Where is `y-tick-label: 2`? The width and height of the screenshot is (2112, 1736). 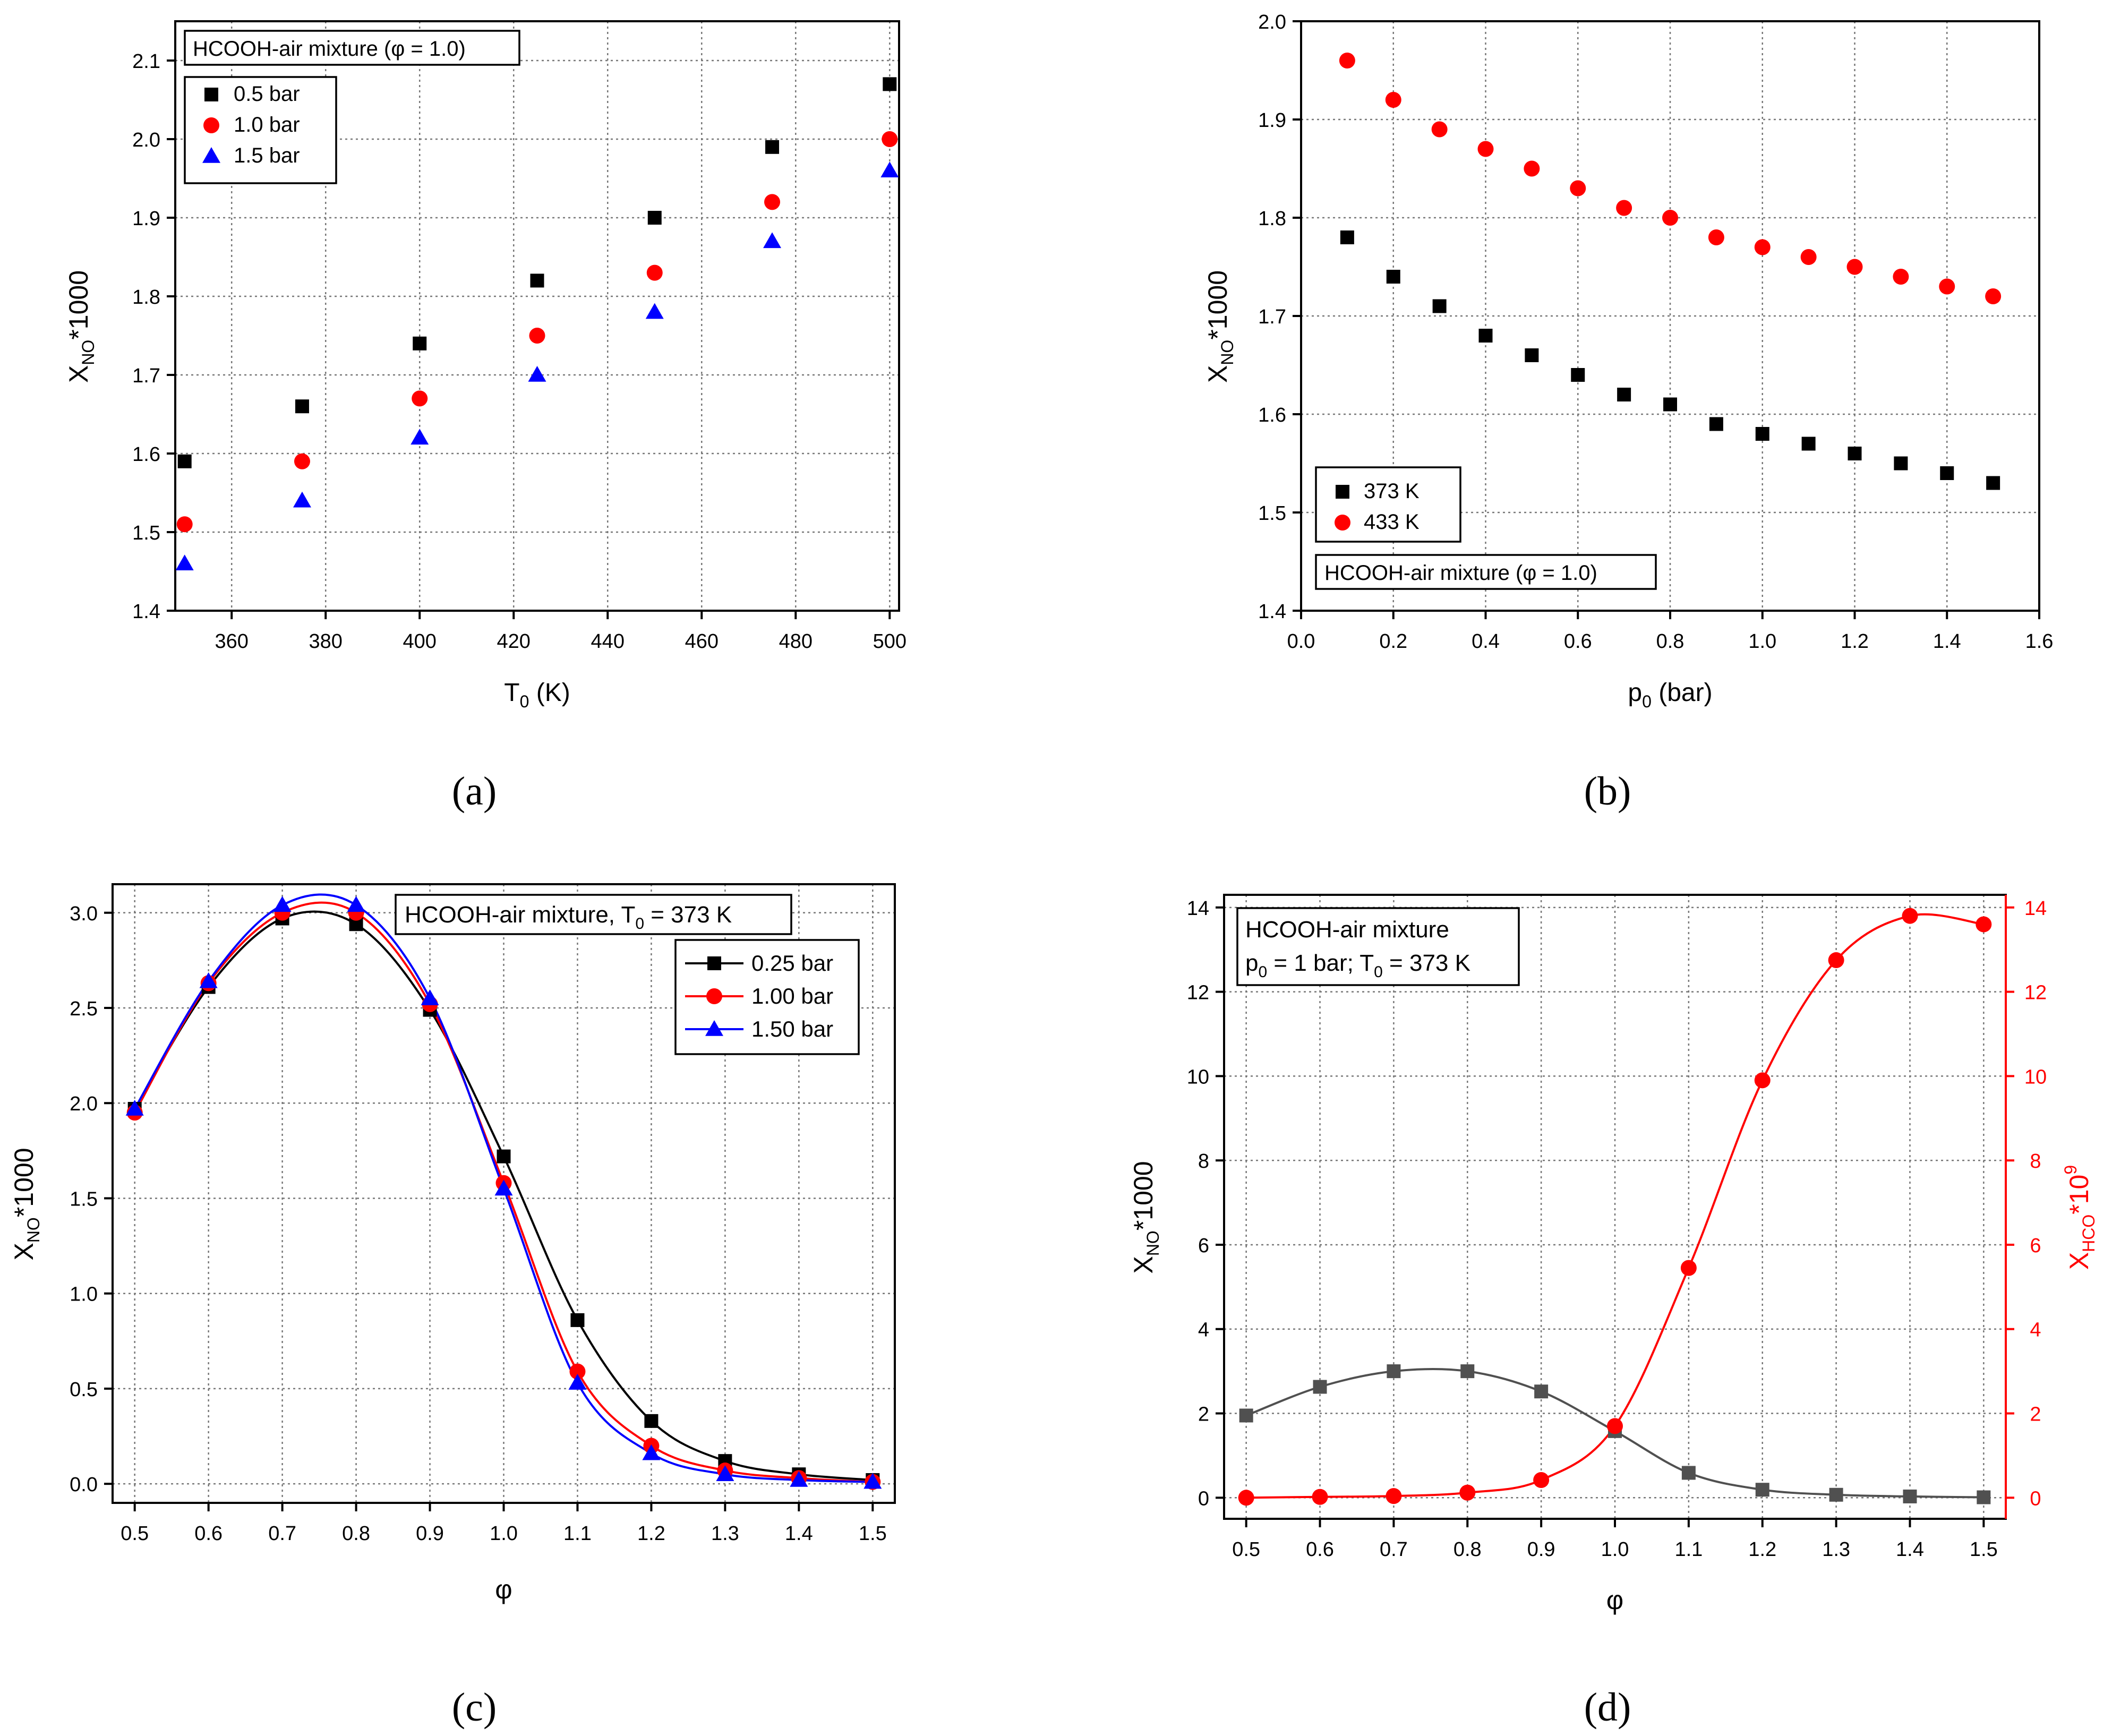 y-tick-label: 2 is located at coordinates (1204, 1415).